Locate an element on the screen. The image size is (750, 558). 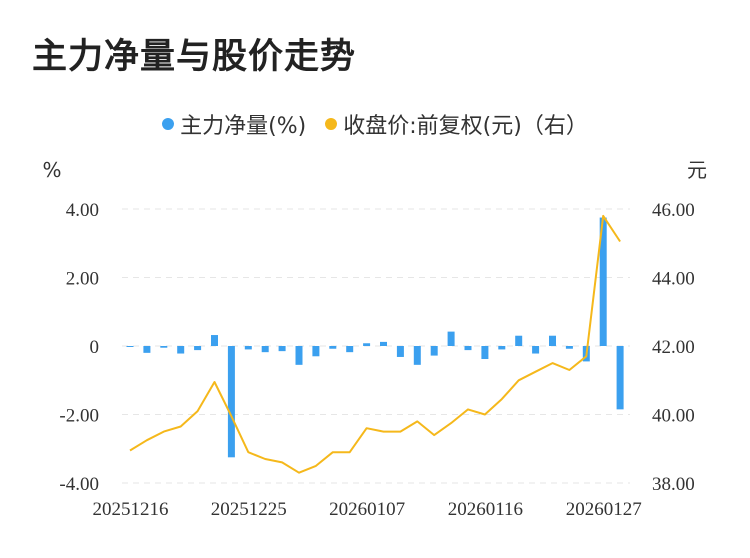
x-tick-label: 20260107 is located at coordinates (367, 509).